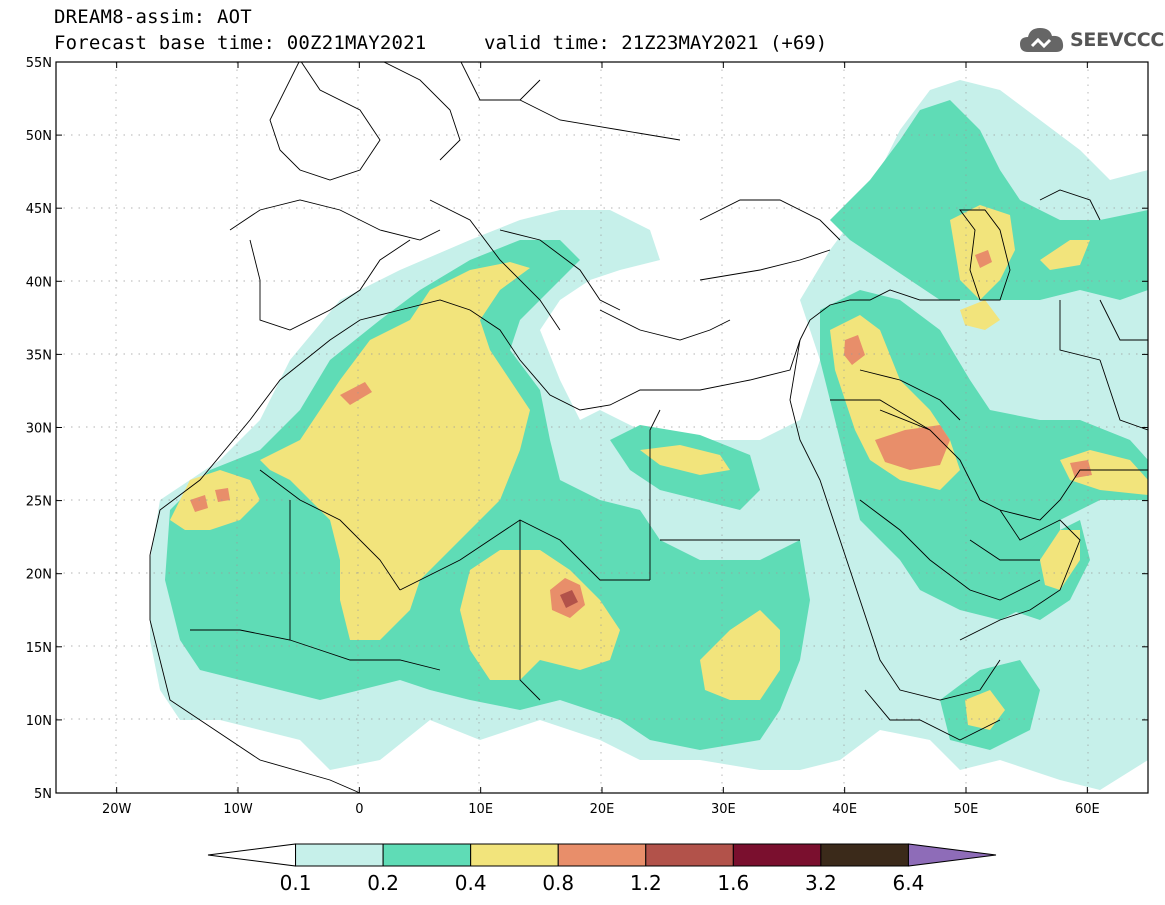 The width and height of the screenshot is (1165, 905). Describe the element at coordinates (238, 809) in the screenshot. I see `lon-label: 10W` at that location.